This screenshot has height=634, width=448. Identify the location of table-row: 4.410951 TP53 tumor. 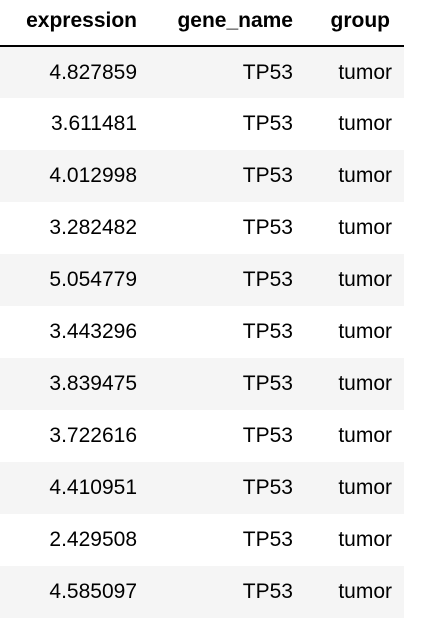
(202, 488).